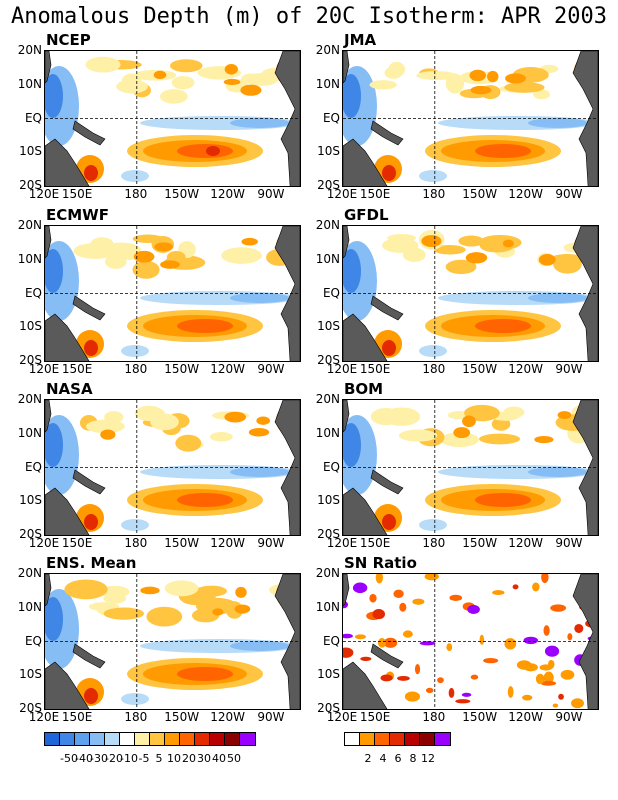 This screenshot has width=618, height=800. Describe the element at coordinates (77, 215) in the screenshot. I see `panel-title: ECMWF` at that location.